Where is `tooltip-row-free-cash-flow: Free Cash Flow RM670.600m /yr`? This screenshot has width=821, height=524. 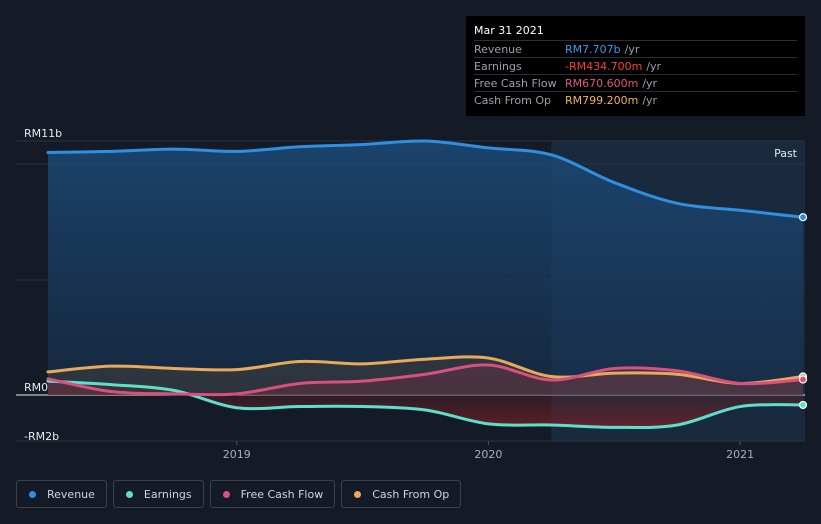
tooltip-row-free-cash-flow: Free Cash Flow RM670.600m /yr is located at coordinates (635, 82).